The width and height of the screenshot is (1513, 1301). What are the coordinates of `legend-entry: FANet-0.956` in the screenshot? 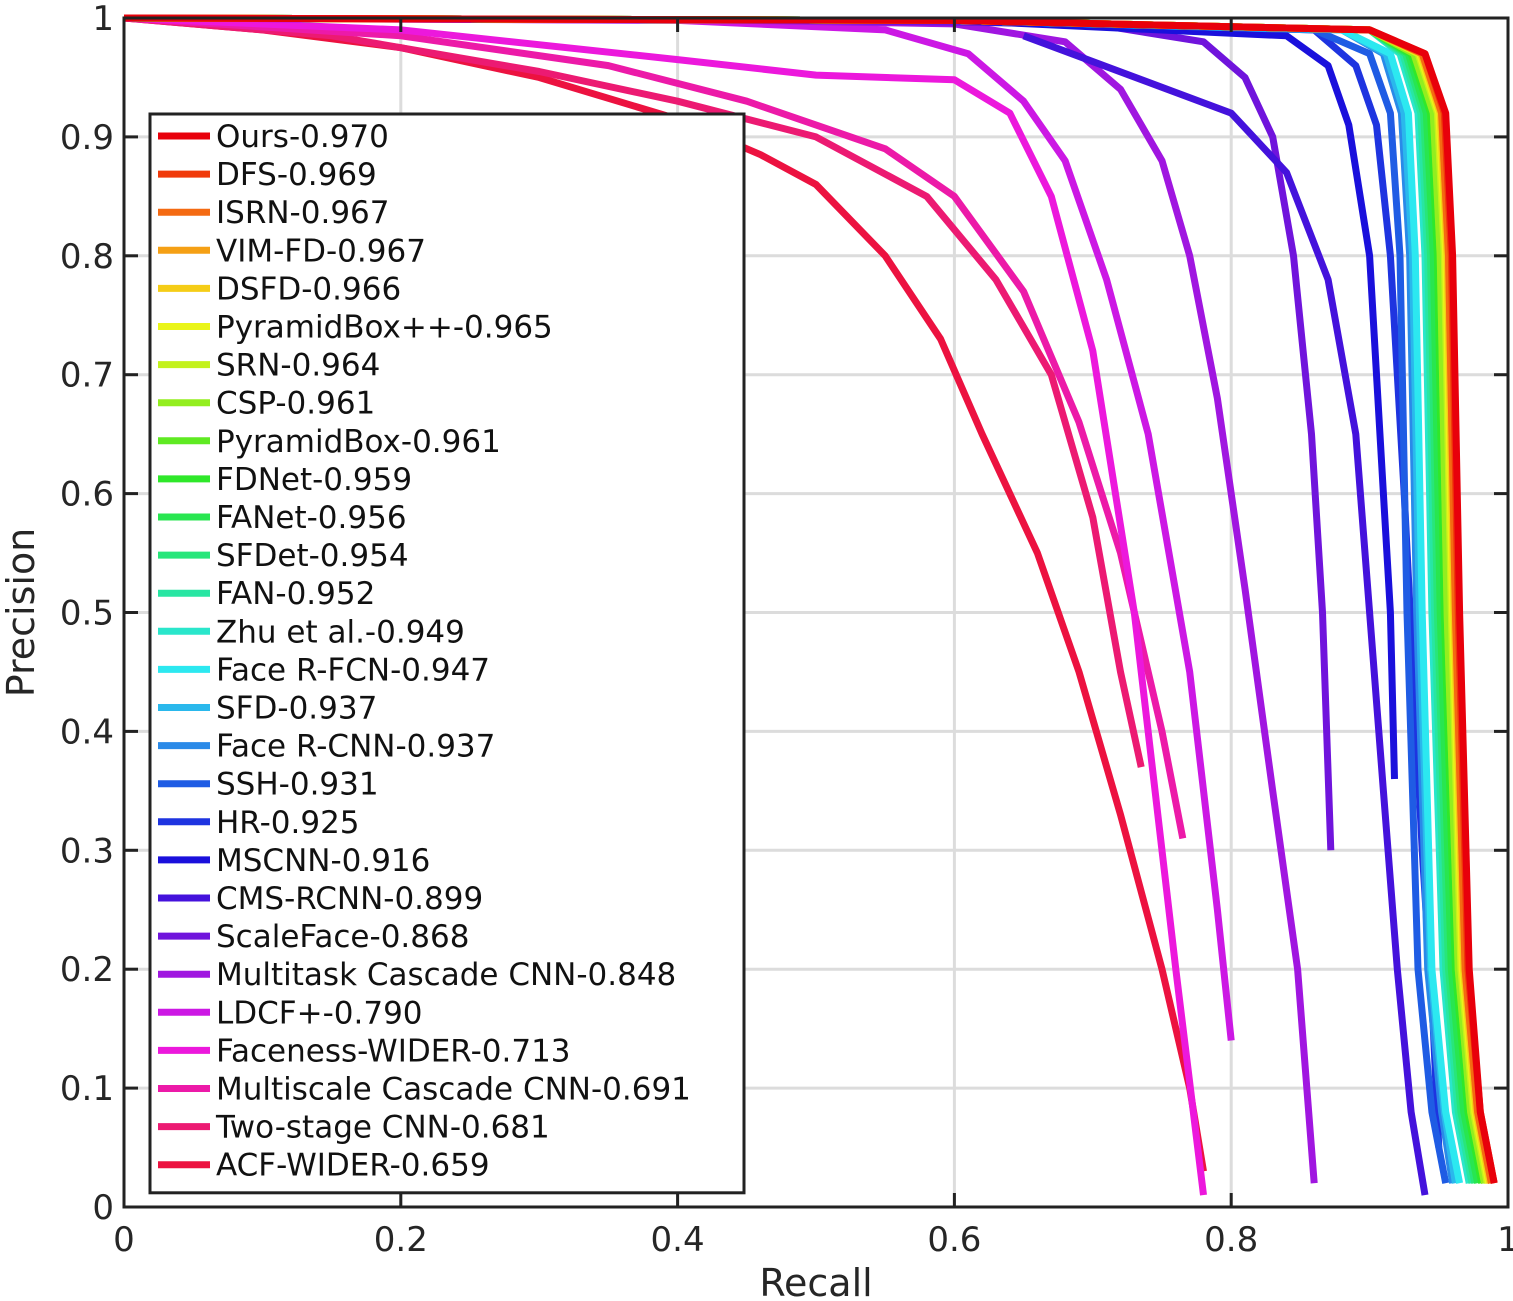 It's located at (311, 518).